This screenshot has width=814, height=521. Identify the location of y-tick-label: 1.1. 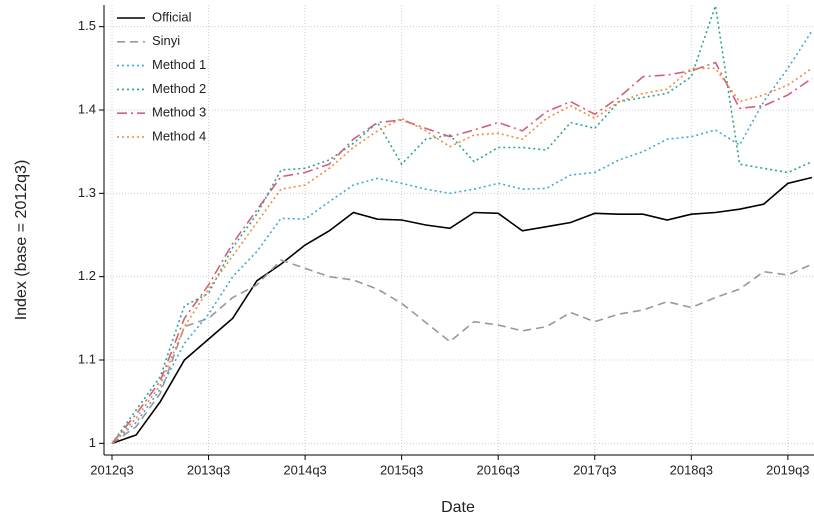
(87, 358).